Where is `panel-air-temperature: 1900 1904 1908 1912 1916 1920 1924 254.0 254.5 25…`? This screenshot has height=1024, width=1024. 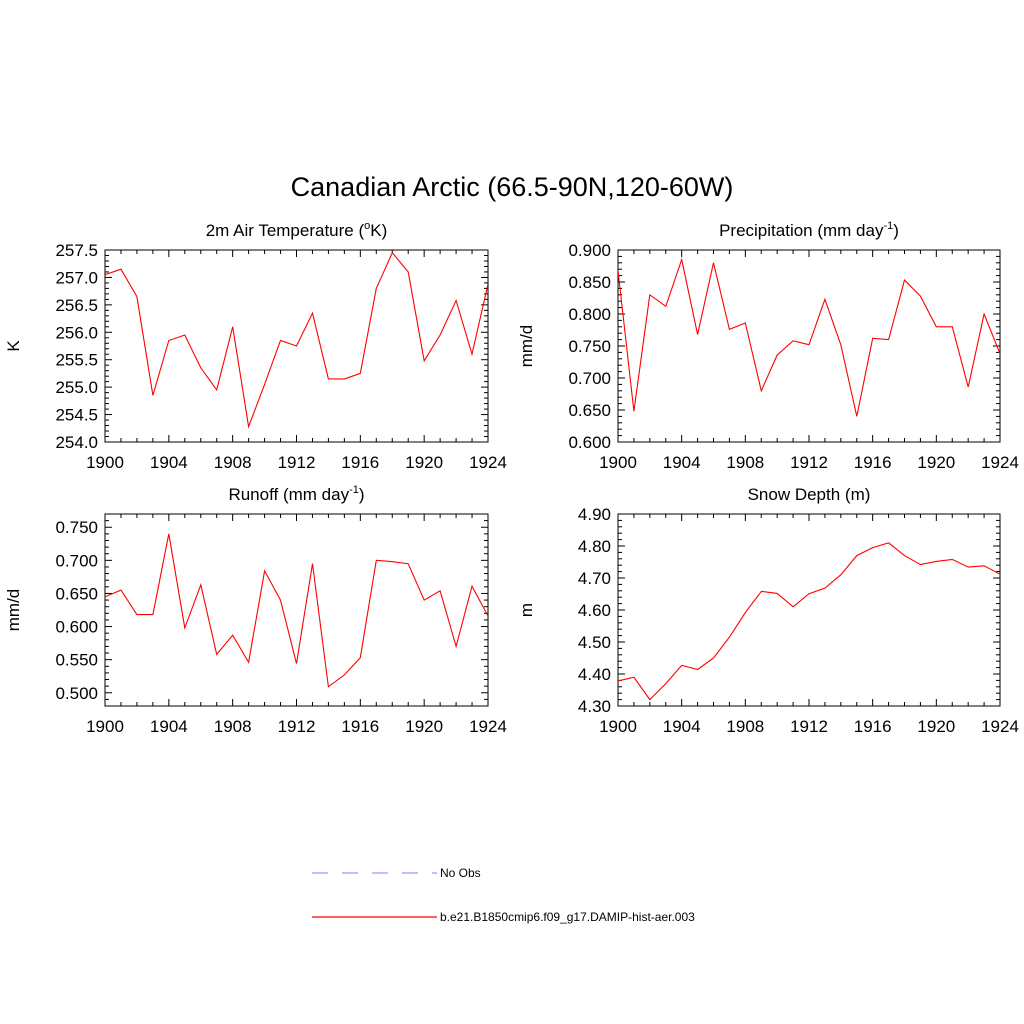 panel-air-temperature: 1900 1904 1908 1912 1916 1920 1924 254.0 254.5 25… is located at coordinates (255, 346).